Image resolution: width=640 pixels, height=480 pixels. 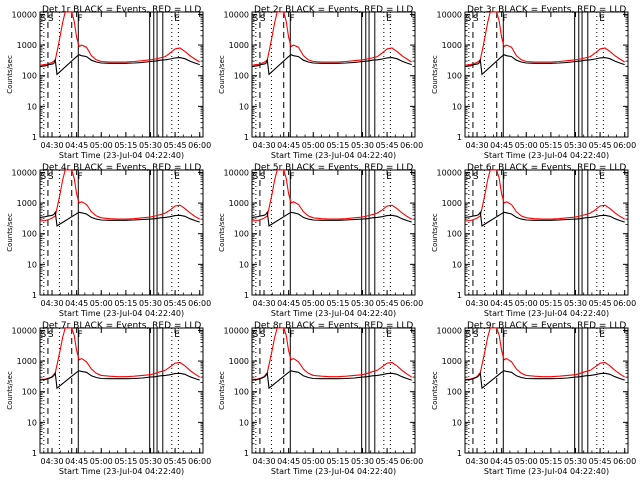 I want to click on panel-title: Det 7r BLACK = Events, RED = LLD, so click(x=121, y=326).